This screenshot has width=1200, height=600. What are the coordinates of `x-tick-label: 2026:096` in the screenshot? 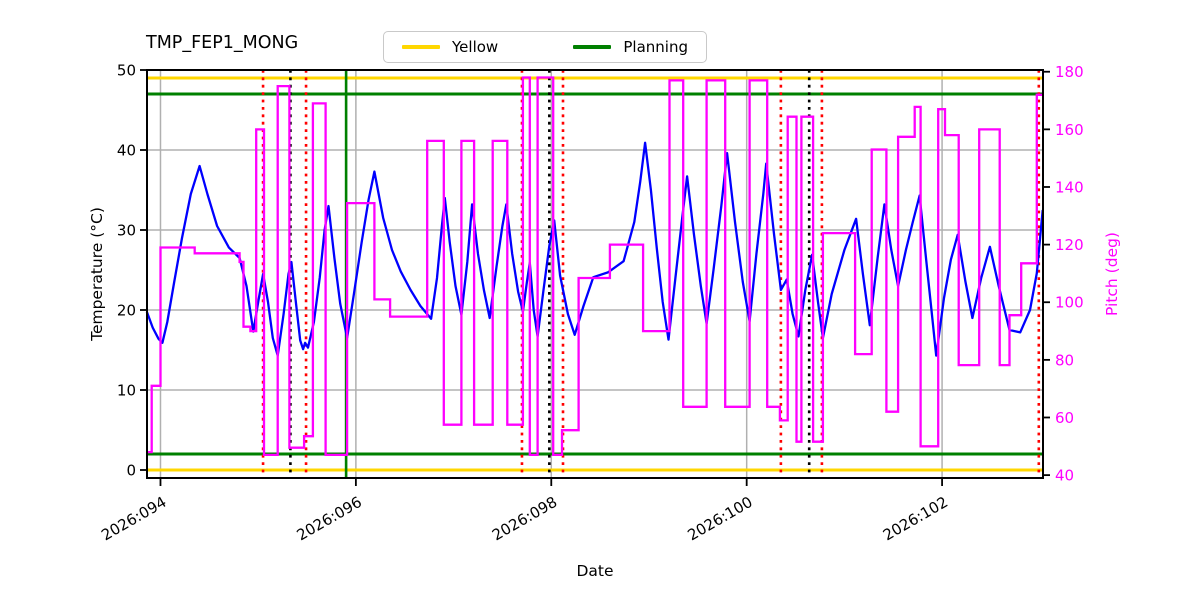 It's located at (329, 519).